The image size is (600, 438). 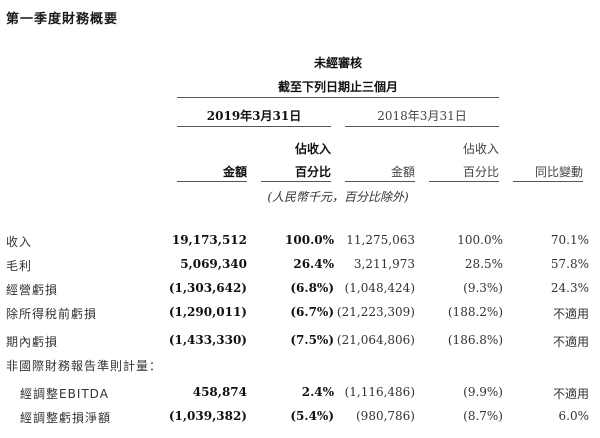 What do you see at coordinates (209, 240) in the screenshot?
I see `amount-2019: 19,173,512` at bounding box center [209, 240].